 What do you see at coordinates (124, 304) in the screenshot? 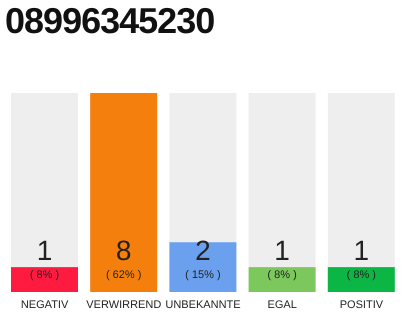
I see `x-tick-label: VERWIRREND` at bounding box center [124, 304].